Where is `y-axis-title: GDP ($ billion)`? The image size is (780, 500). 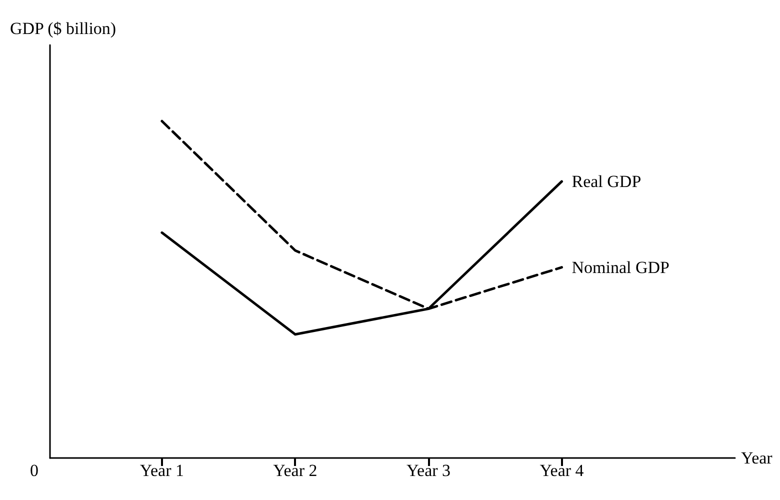
y-axis-title: GDP ($ billion) is located at coordinates (63, 28).